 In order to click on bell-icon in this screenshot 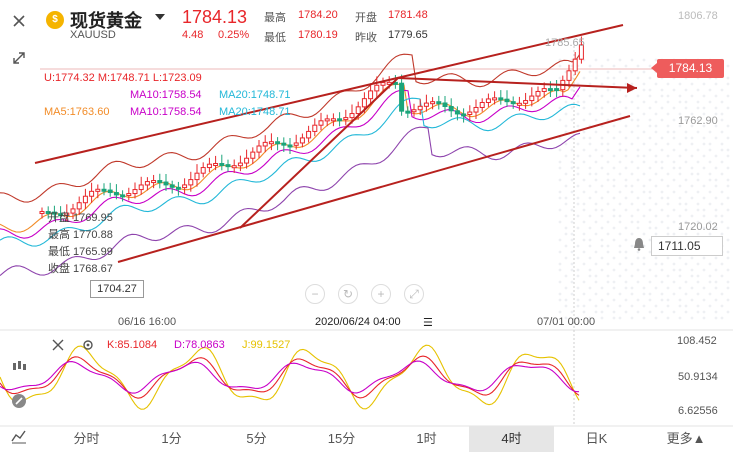, I will do `click(639, 245)`.